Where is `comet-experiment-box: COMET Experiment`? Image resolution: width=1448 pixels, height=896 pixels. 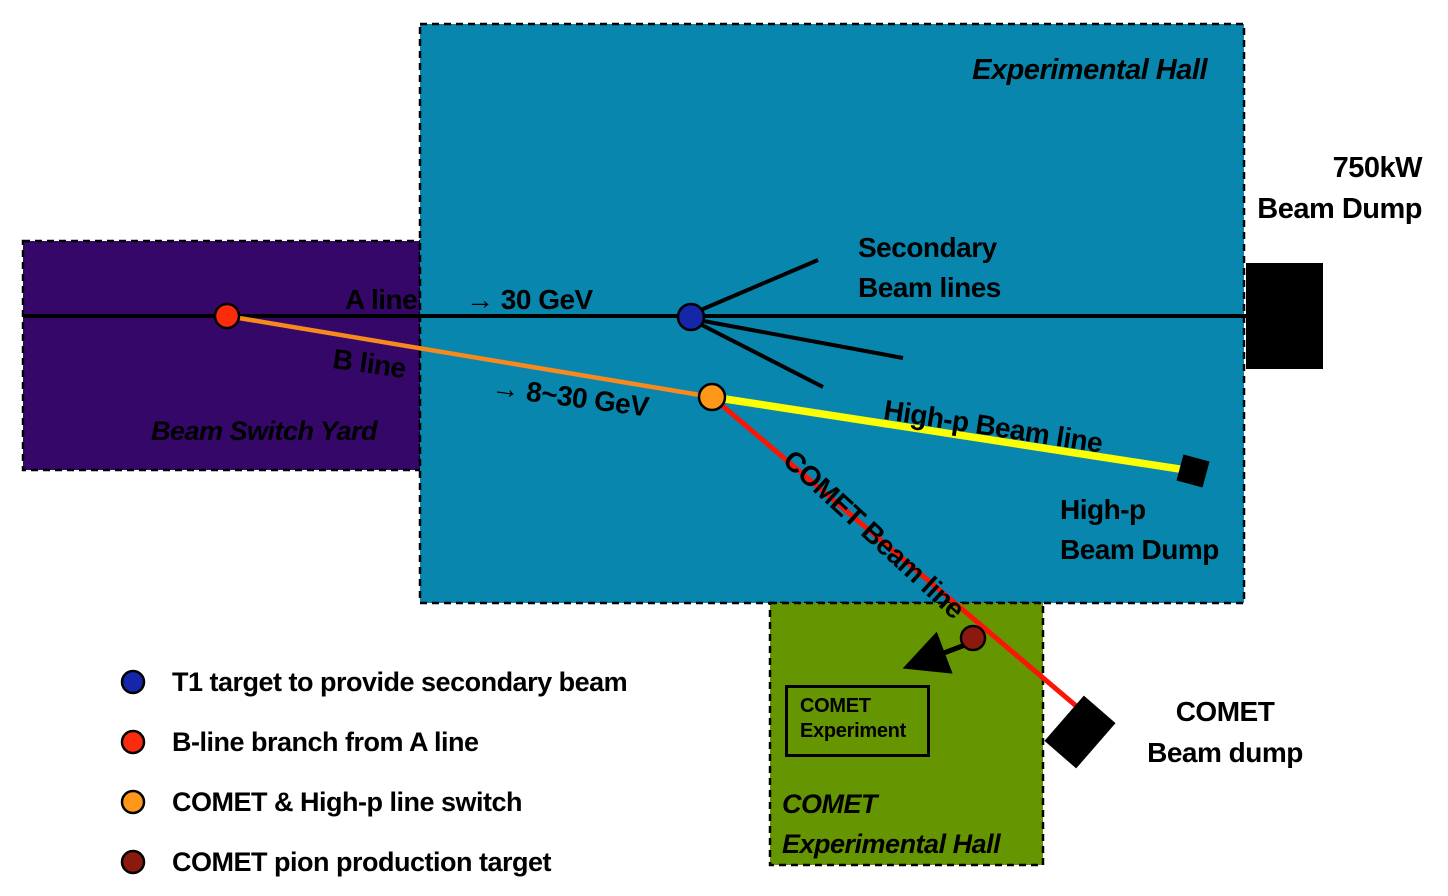
comet-experiment-box: COMET Experiment is located at coordinates (857, 721).